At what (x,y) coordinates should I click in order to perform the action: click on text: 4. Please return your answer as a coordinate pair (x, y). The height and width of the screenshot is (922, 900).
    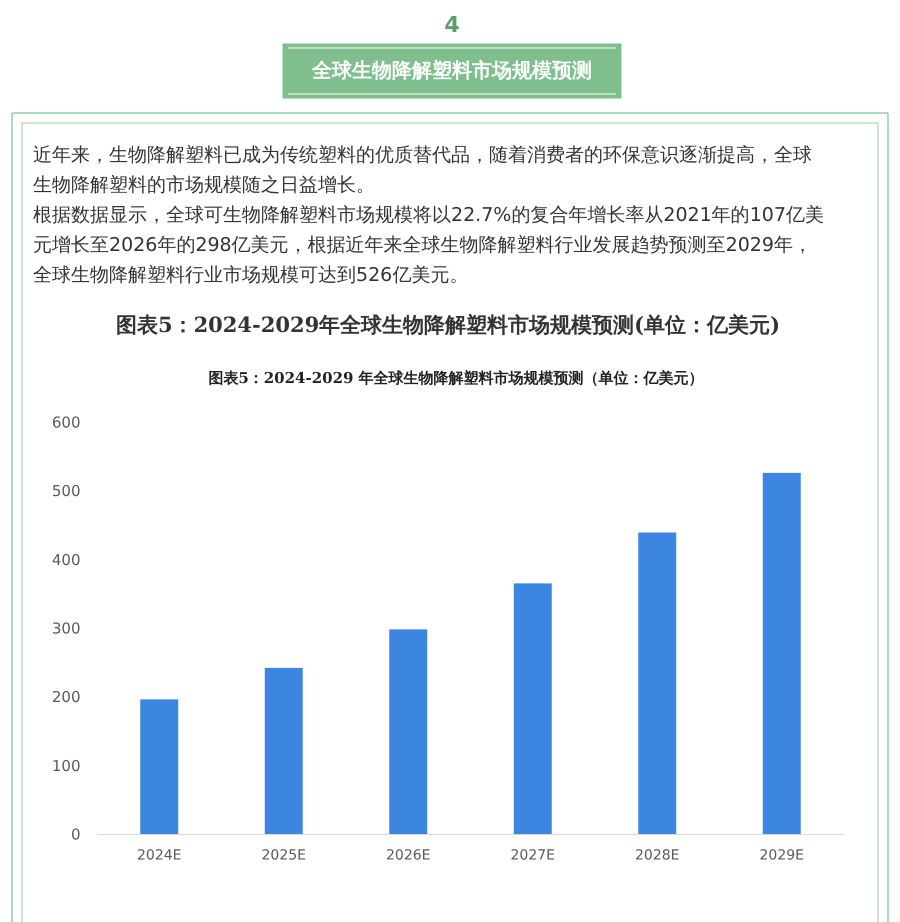
    Looking at the image, I should click on (452, 25).